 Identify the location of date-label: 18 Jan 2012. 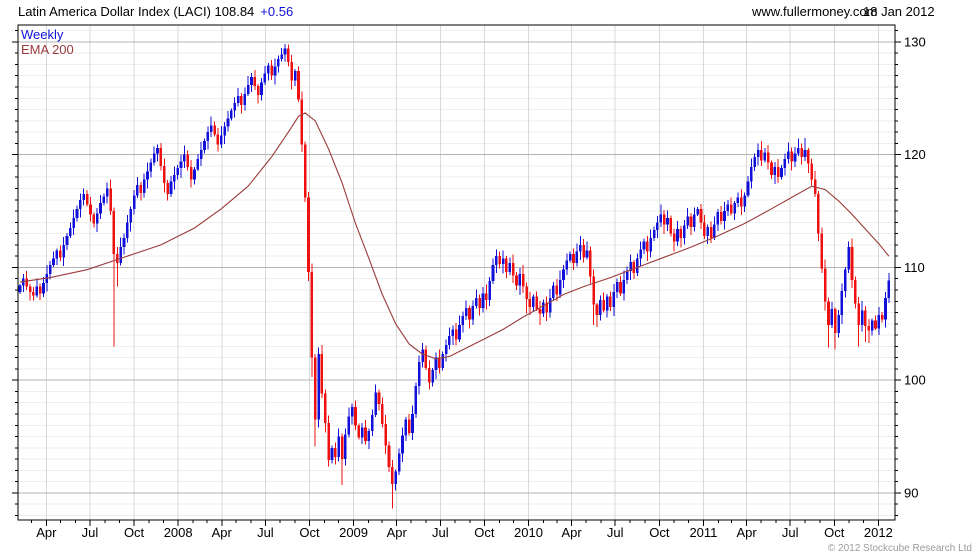
(899, 11).